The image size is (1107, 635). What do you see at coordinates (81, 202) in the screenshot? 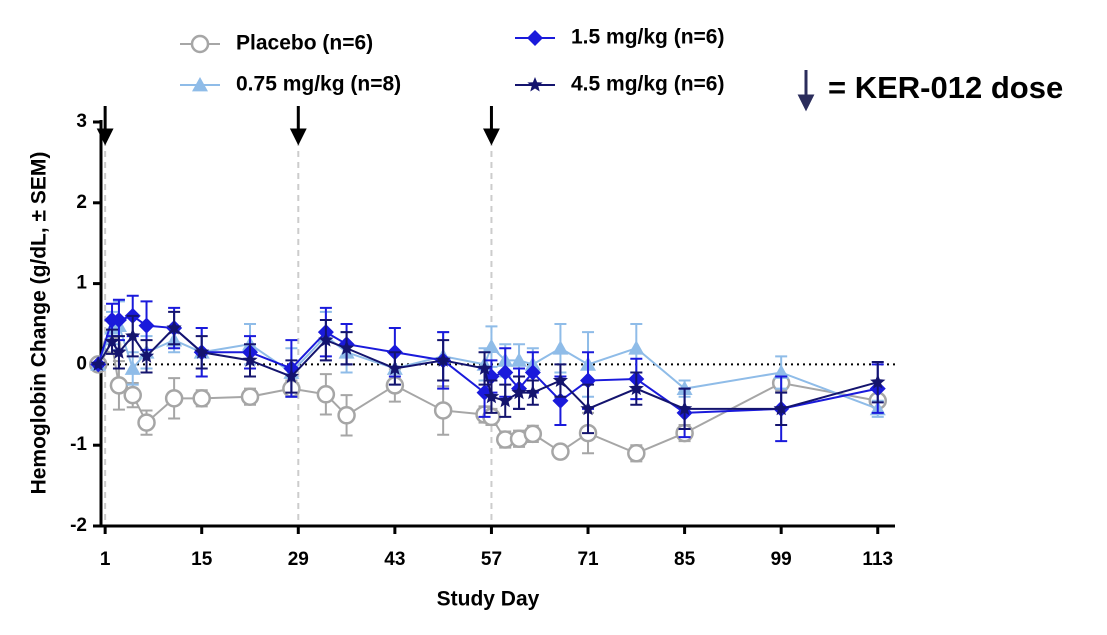
I see `y-tick-label: 2` at bounding box center [81, 202].